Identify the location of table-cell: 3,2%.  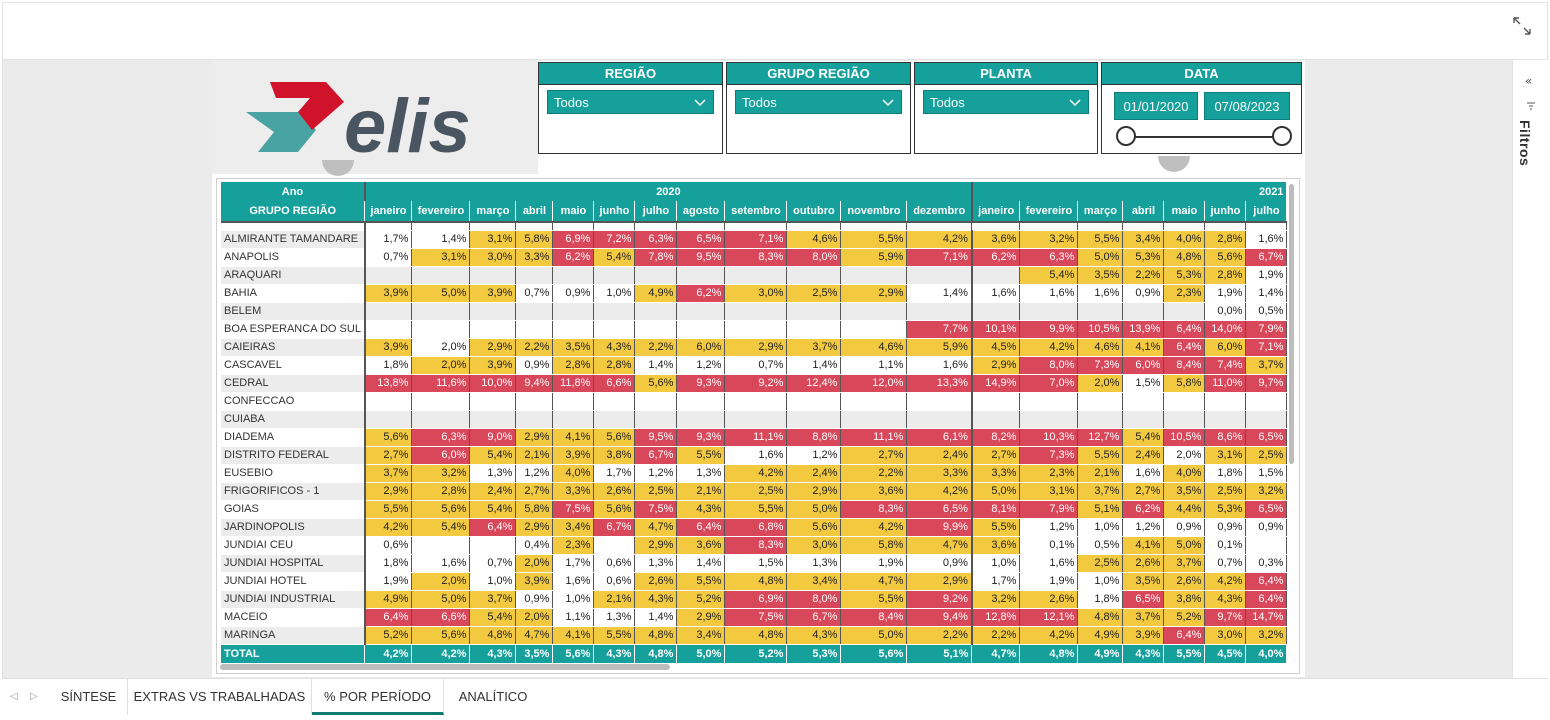
(995, 599).